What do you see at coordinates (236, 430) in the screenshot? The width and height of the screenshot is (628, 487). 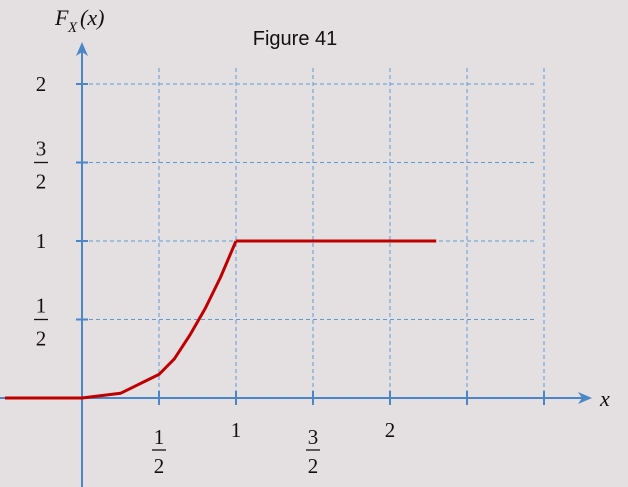 I see `x-tick-label: 1` at bounding box center [236, 430].